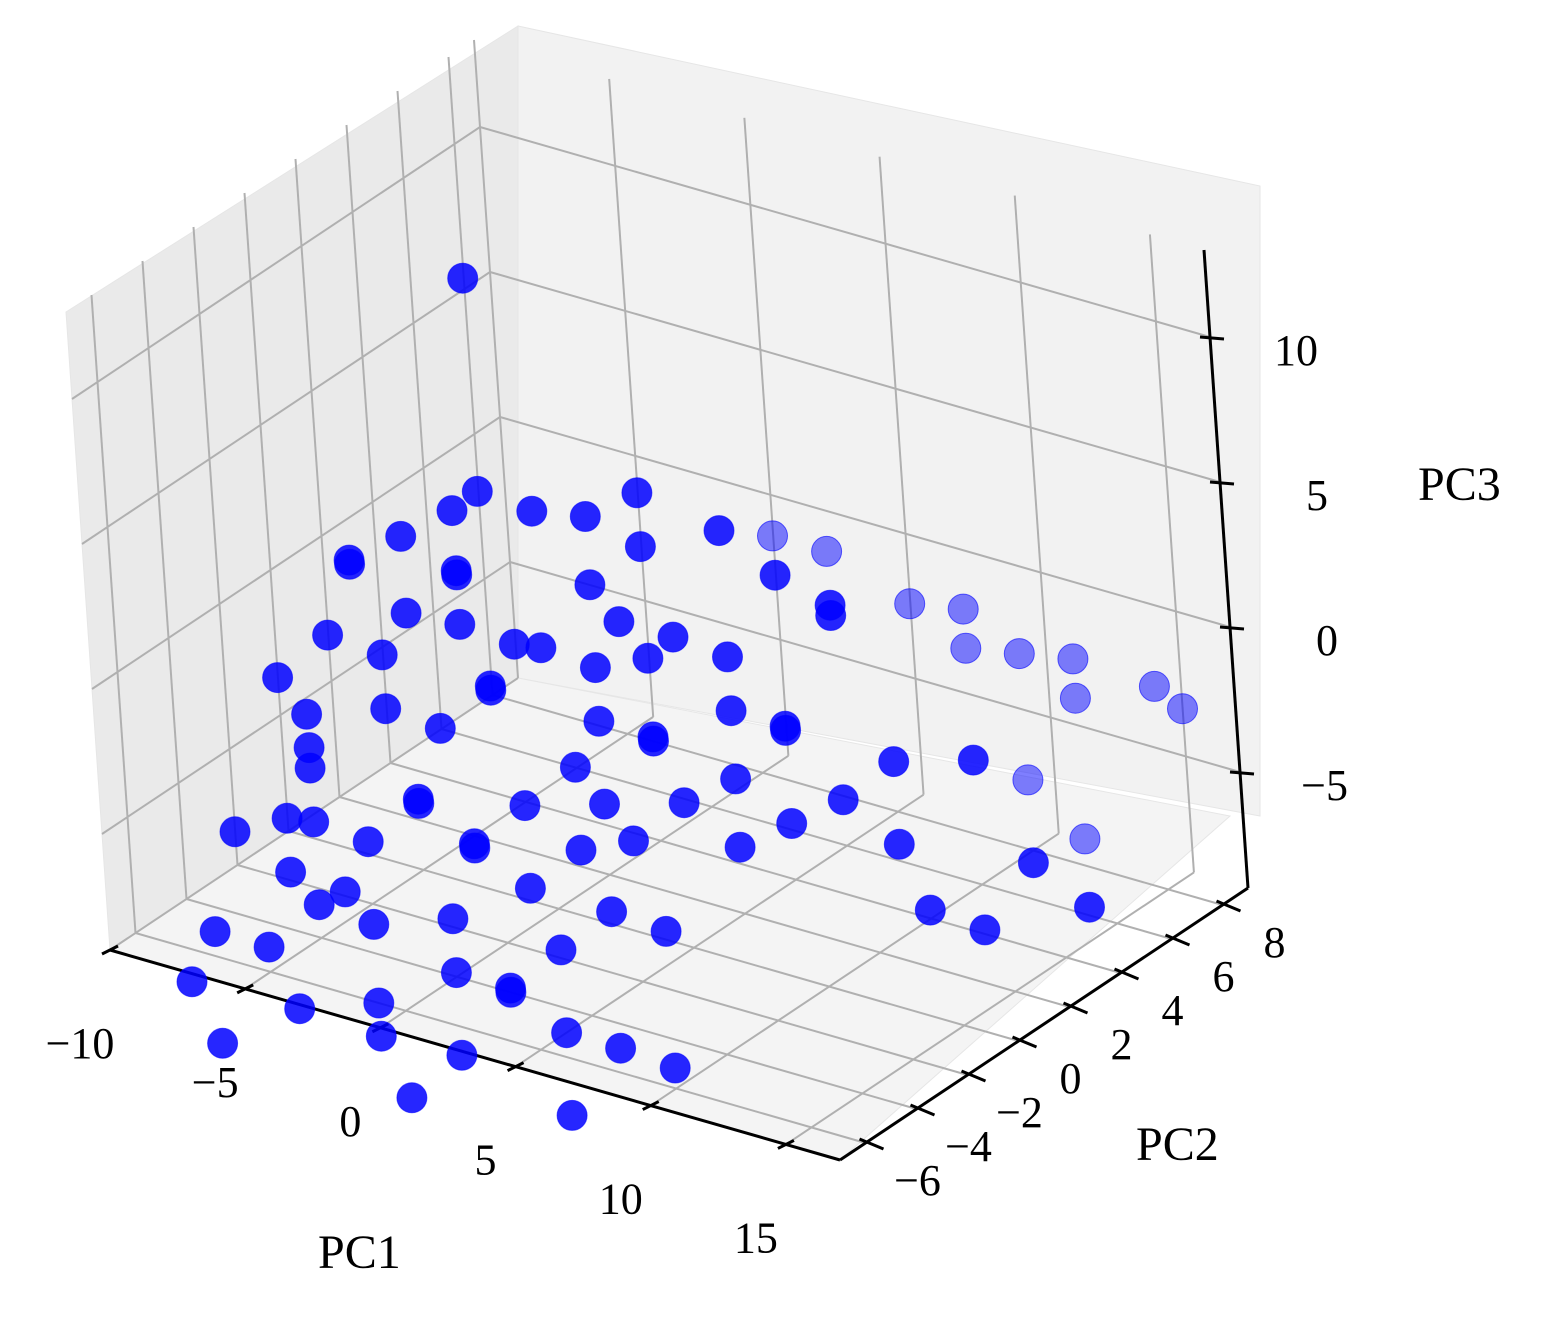 The width and height of the screenshot is (1545, 1317). What do you see at coordinates (1317, 495) in the screenshot?
I see `z-tick-label: 5` at bounding box center [1317, 495].